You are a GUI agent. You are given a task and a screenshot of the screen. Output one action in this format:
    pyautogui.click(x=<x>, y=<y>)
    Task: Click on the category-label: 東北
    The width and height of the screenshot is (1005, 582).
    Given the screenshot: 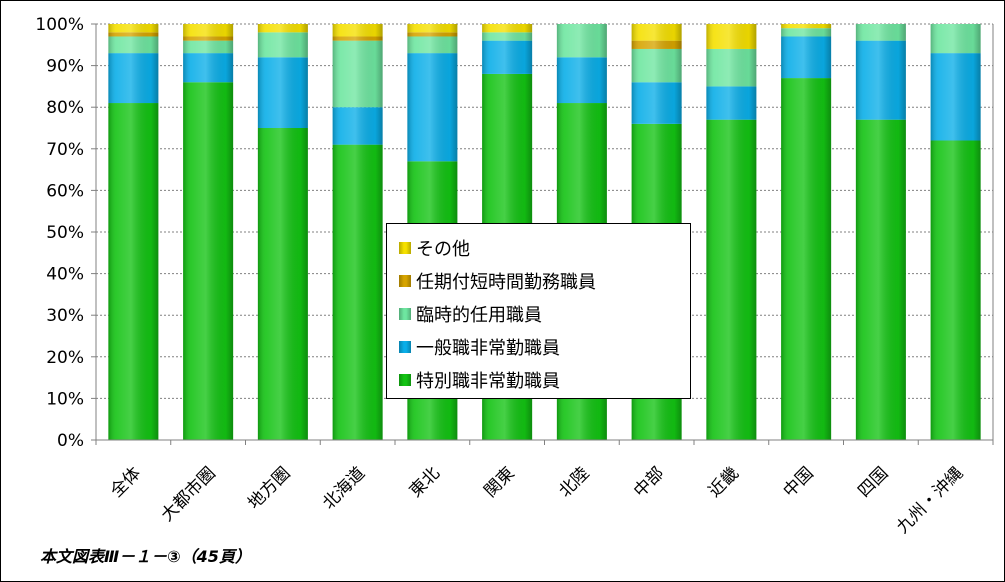 What is the action you would take?
    pyautogui.click(x=425, y=482)
    